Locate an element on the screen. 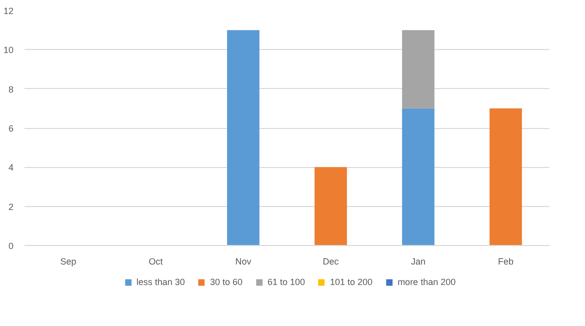 The image size is (585, 326). y-tick-label: 6 is located at coordinates (11, 129).